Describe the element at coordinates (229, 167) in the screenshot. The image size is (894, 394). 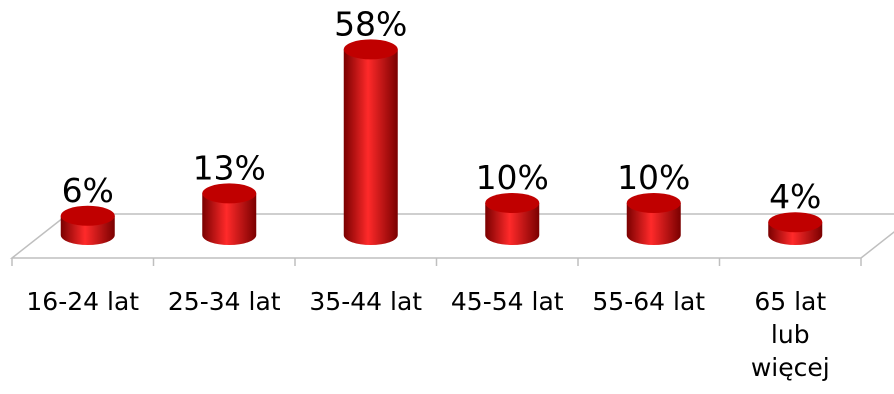
I see `data-label: 13%` at that location.